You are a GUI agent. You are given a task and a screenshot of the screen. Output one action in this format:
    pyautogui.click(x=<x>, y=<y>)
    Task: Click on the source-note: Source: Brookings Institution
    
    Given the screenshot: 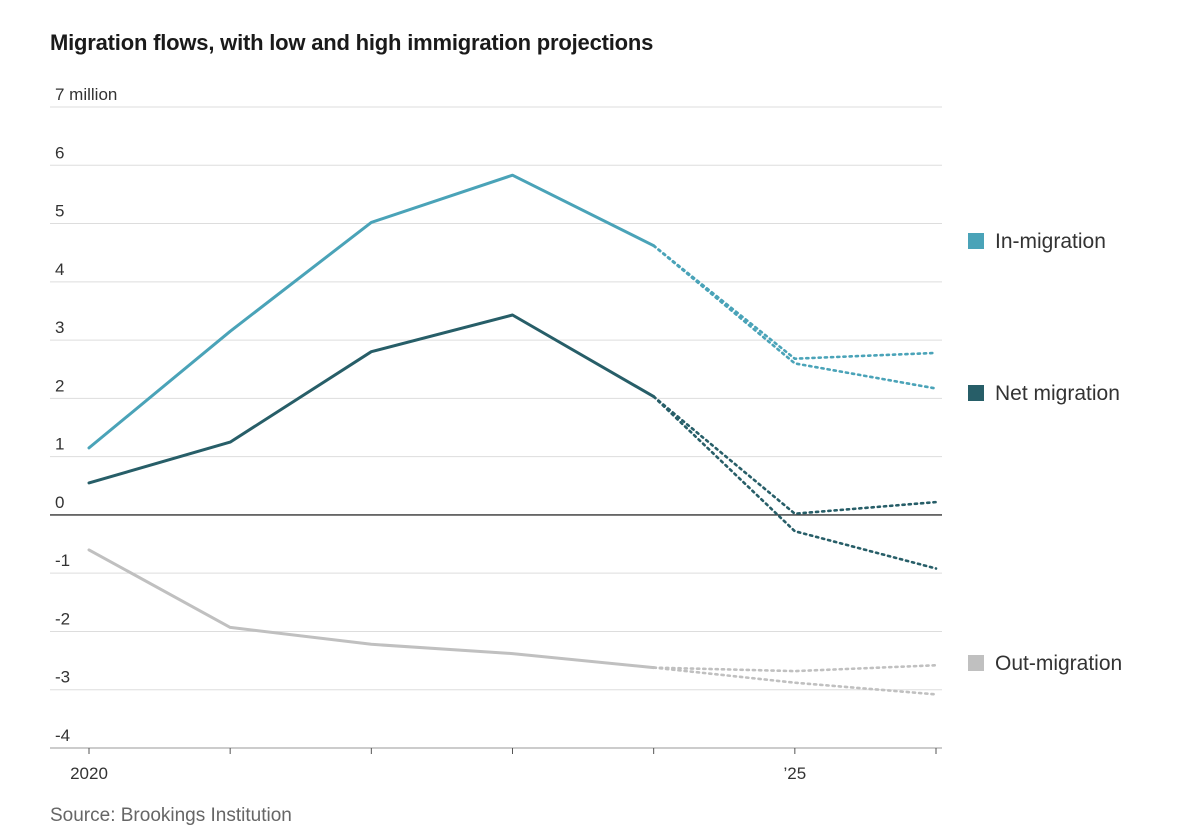 What is the action you would take?
    pyautogui.click(x=171, y=815)
    